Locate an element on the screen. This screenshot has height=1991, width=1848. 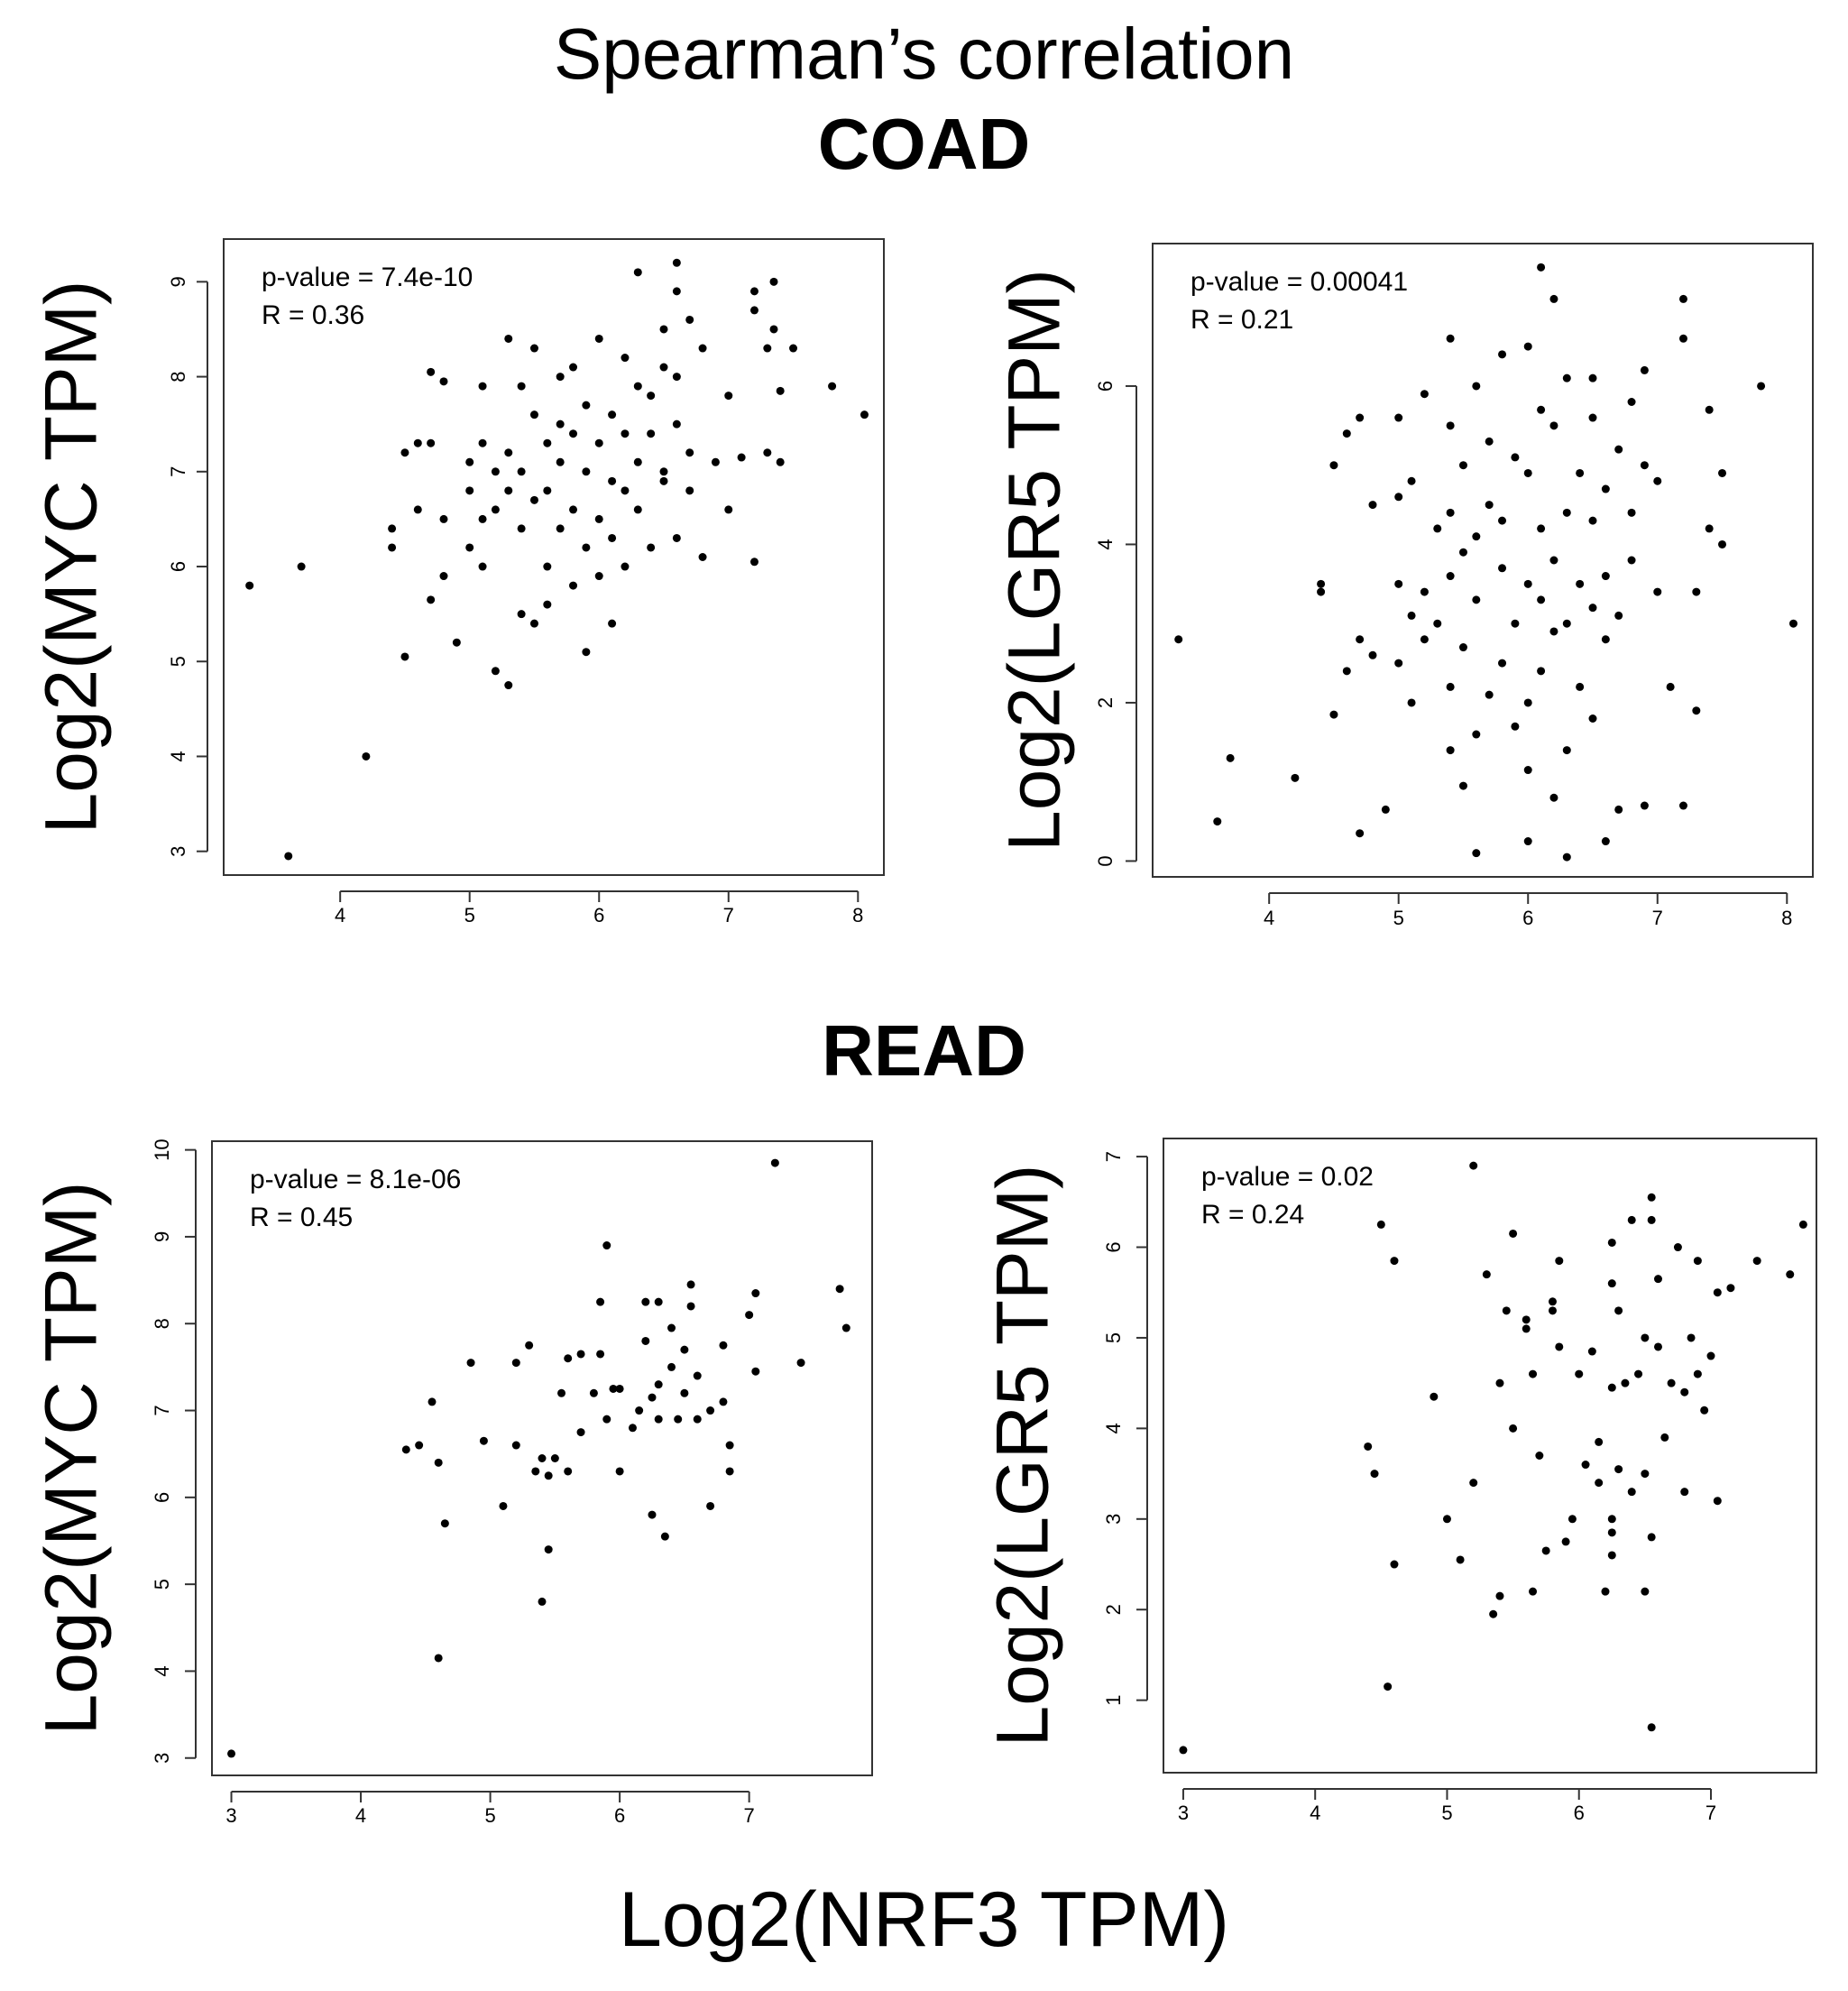
p-value-annotation: p-value = 8.1e-06 is located at coordinates (356, 1179).